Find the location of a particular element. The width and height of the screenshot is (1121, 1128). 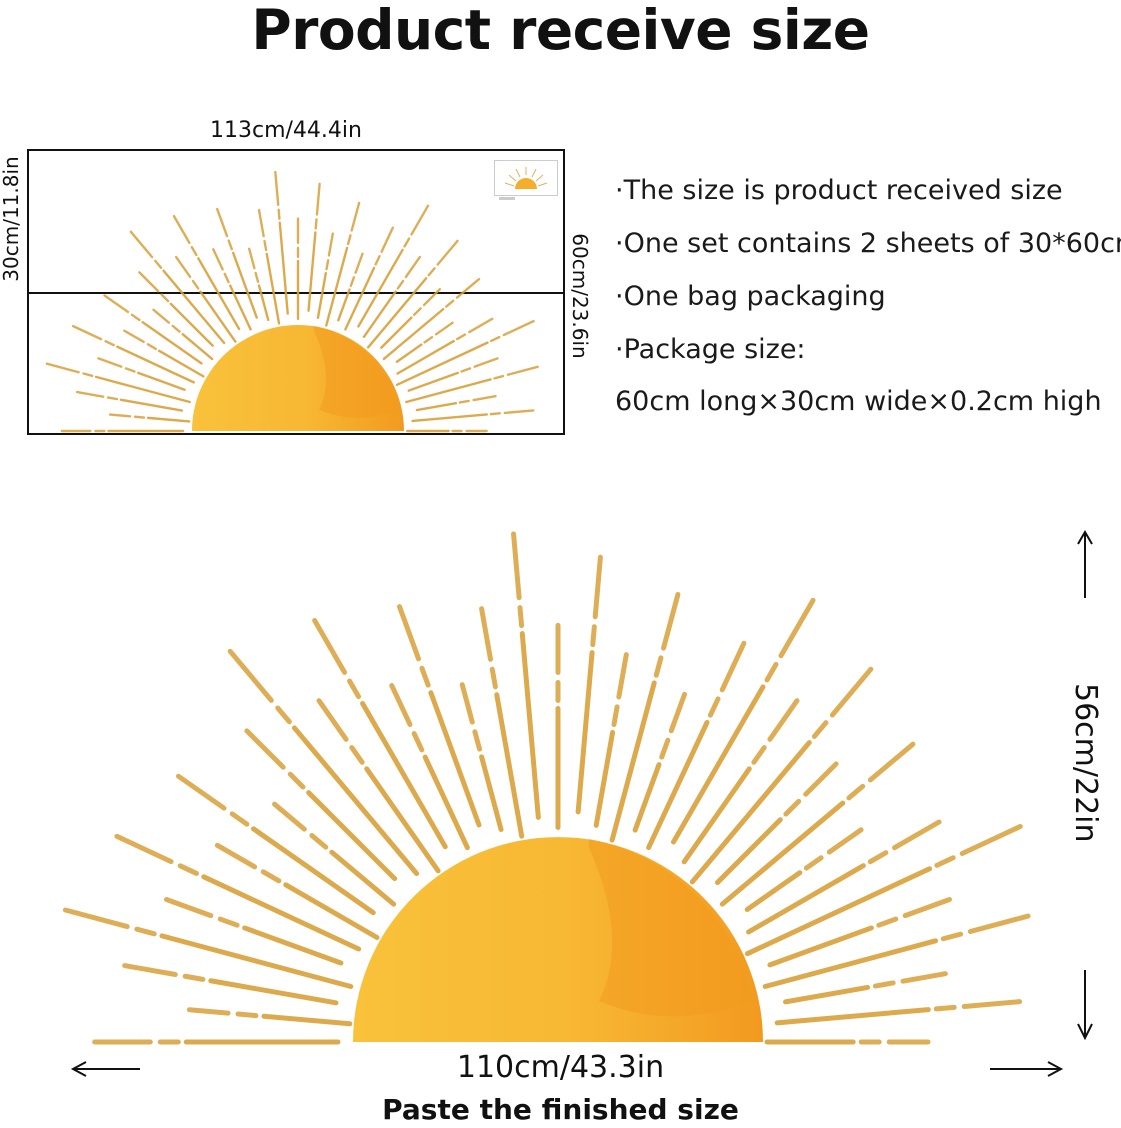

sun-shade is located at coordinates (356, 372).